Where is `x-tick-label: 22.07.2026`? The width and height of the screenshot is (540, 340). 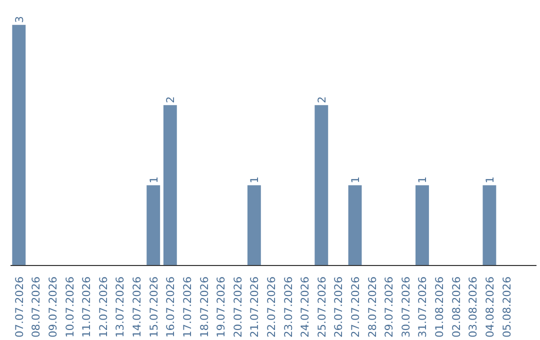
x-tick-label: 22.07.2026 is located at coordinates (271, 307).